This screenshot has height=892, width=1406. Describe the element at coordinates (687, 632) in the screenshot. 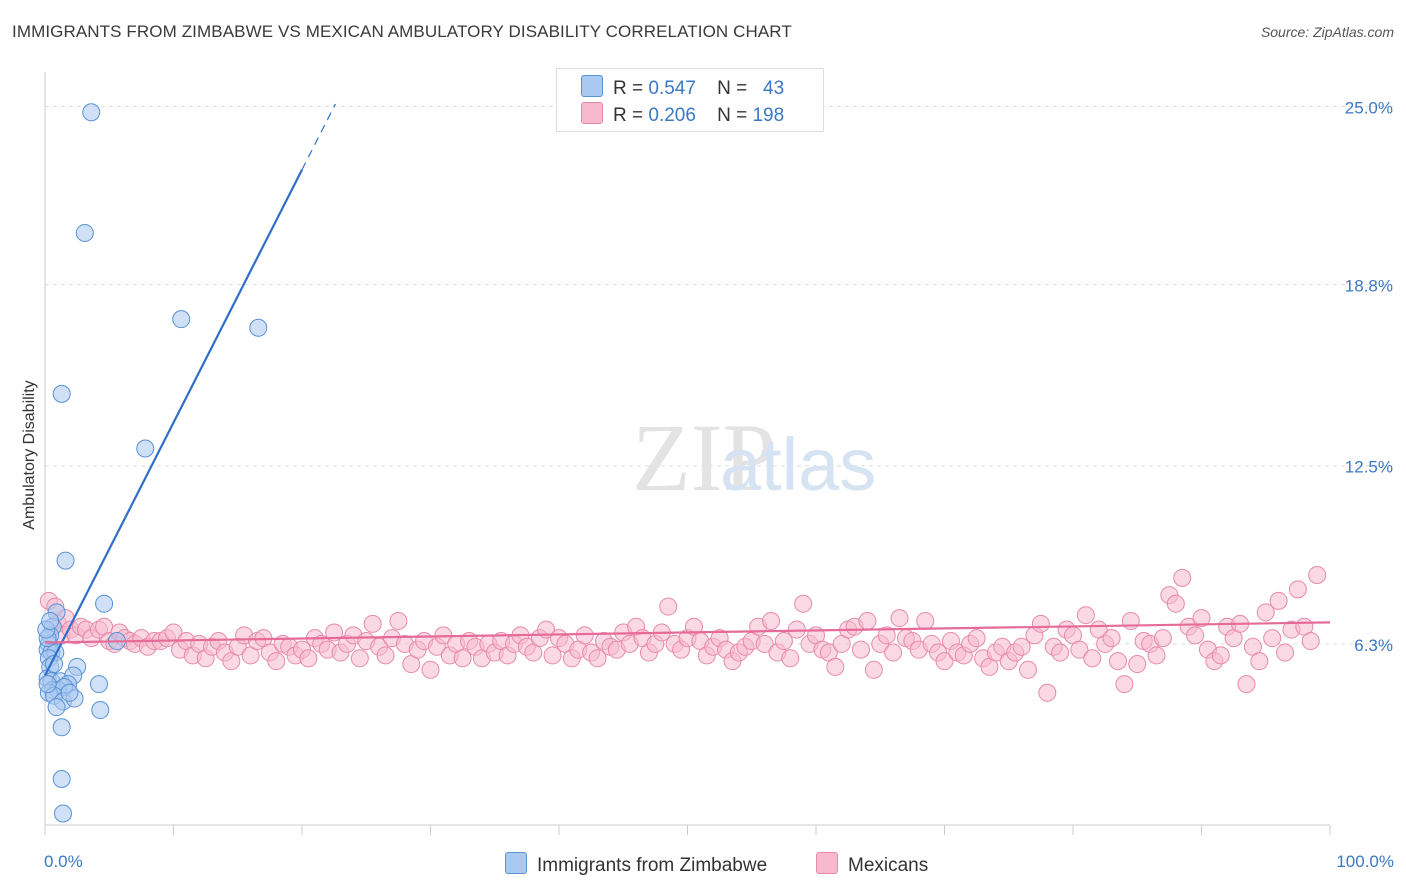

I see `mexicans-trend-line` at that location.